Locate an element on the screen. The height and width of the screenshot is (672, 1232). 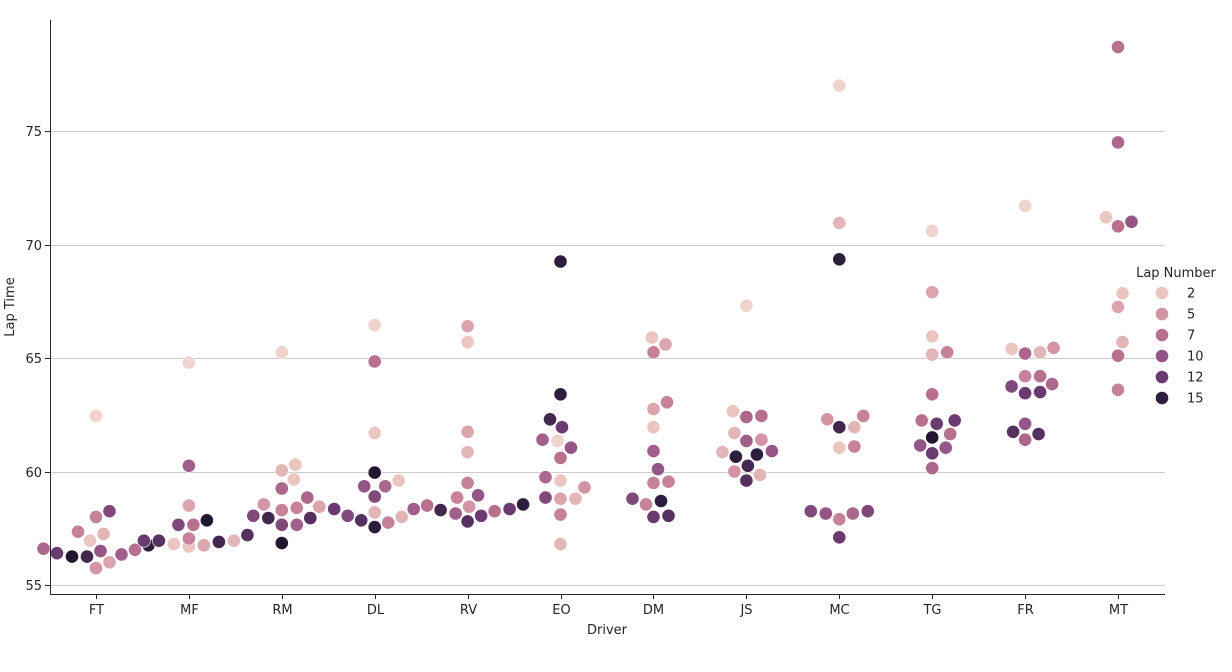
x-tick-label-FT: FT is located at coordinates (96, 610).